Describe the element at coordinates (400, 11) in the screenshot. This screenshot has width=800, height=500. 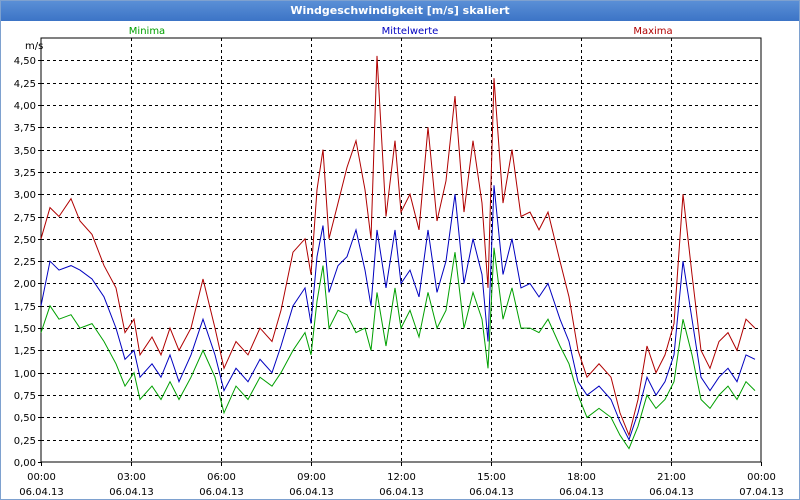
I see `window-title: Windgeschwindigkeit [m/s] skaliert` at that location.